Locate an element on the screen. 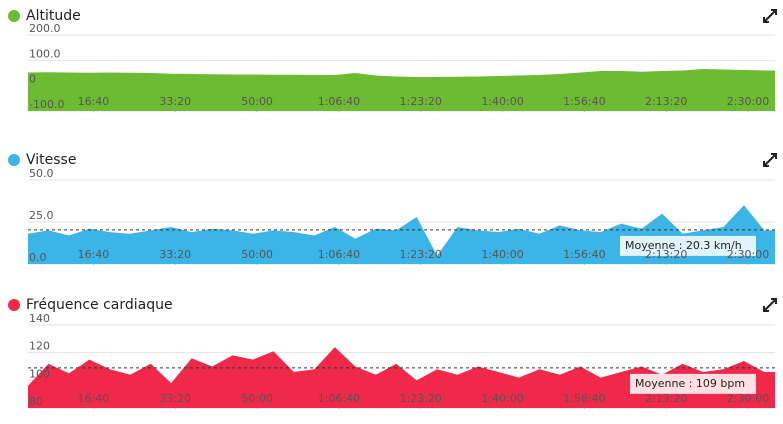 Image resolution: width=783 pixels, height=424 pixels. chart-title: Altitude is located at coordinates (53, 16).